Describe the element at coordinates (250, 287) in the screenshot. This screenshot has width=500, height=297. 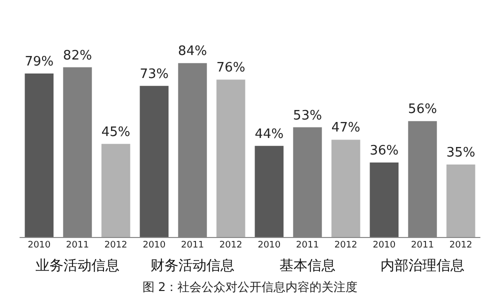
I see `caption: 图 2：社会公众对公开信息内容的关注度` at that location.